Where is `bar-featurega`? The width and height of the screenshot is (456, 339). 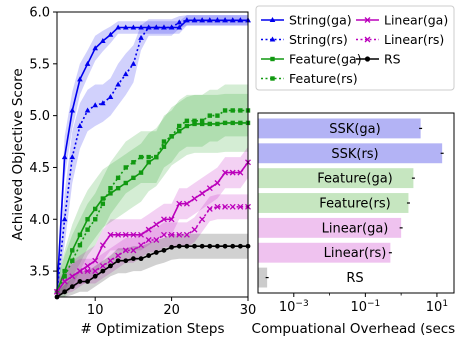
bar-featurega is located at coordinates (336, 178).